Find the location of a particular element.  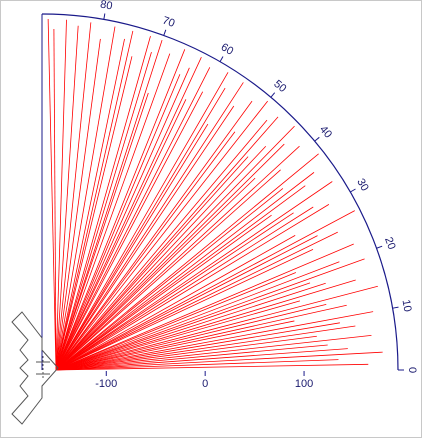

angle-tick-label: 20 is located at coordinates (389, 244).